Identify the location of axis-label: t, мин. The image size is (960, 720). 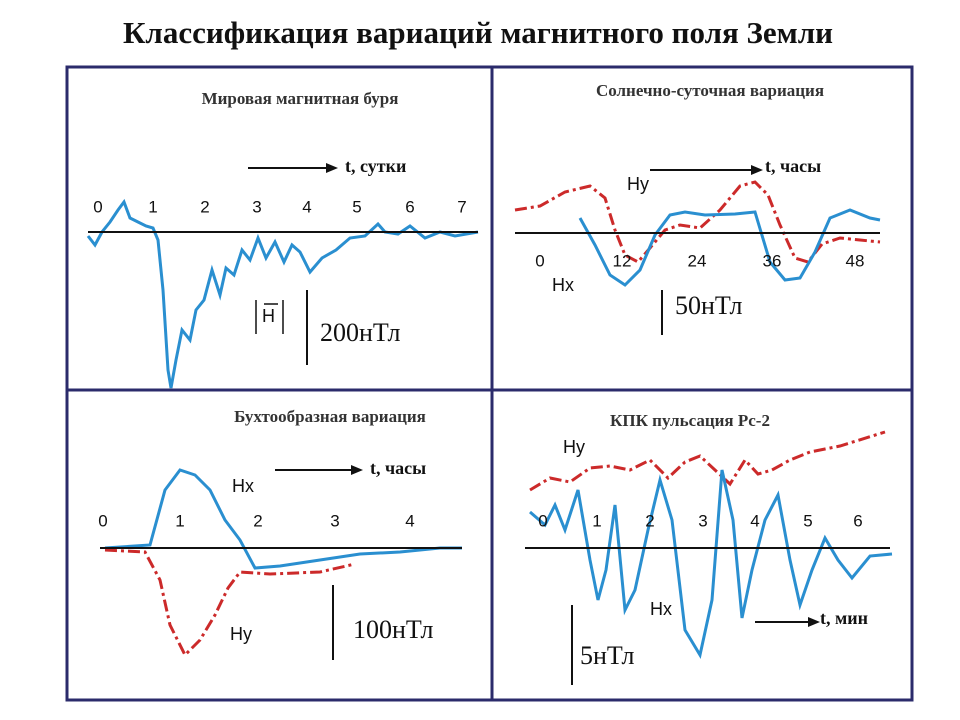
(844, 618).